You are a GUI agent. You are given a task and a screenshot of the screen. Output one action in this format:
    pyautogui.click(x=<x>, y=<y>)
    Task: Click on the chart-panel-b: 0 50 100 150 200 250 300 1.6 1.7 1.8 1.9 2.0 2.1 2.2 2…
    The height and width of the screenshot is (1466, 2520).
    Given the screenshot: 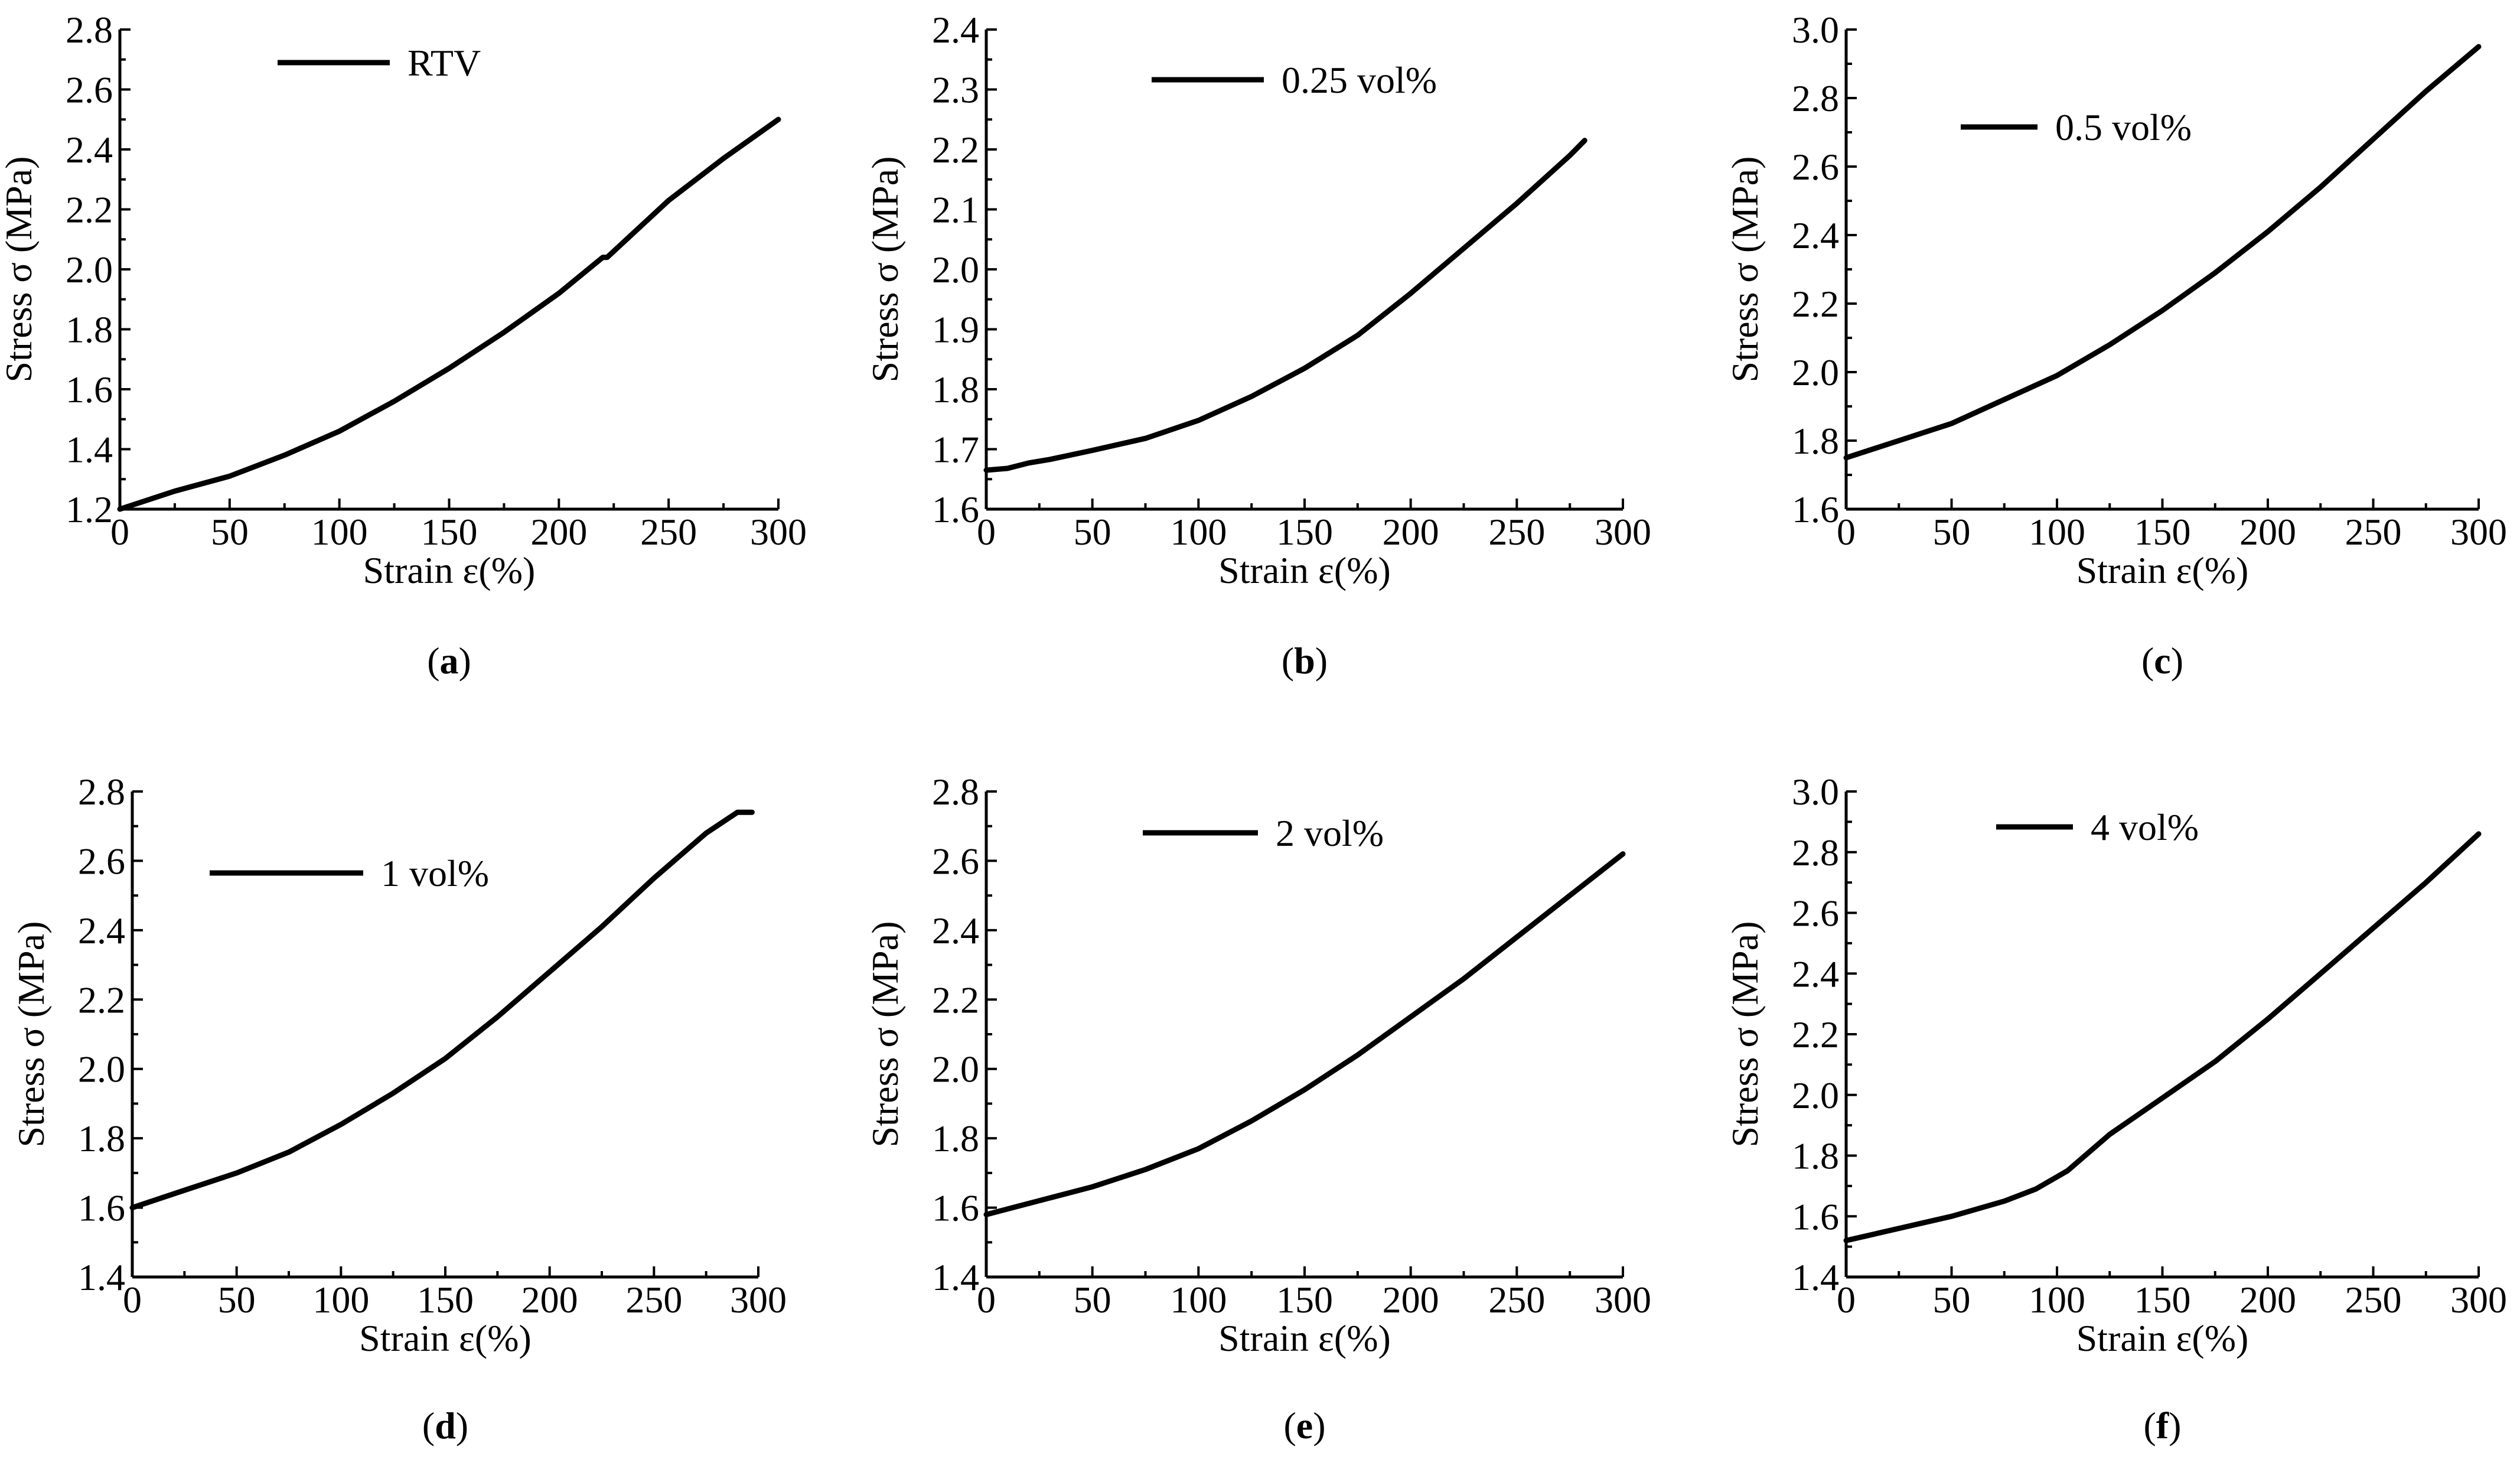 What is the action you would take?
    pyautogui.click(x=1257, y=345)
    